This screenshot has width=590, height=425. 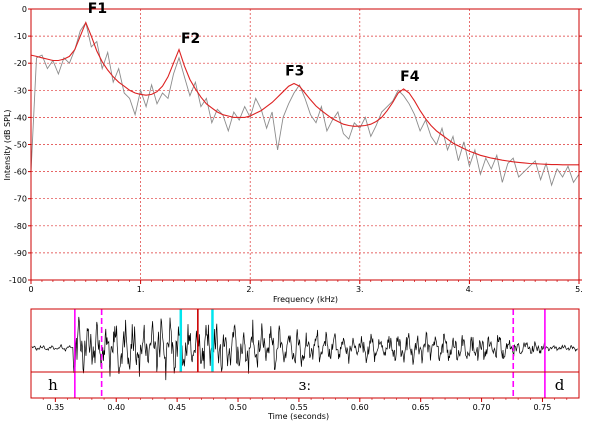 I want to click on formant-label: F3, so click(x=294, y=71).